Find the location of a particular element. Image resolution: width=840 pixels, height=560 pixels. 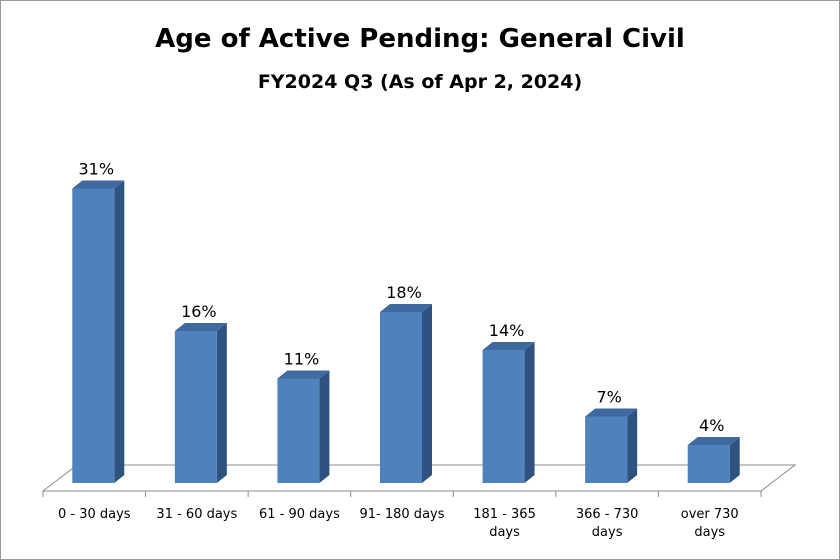

chart-floor is located at coordinates (419, 480).